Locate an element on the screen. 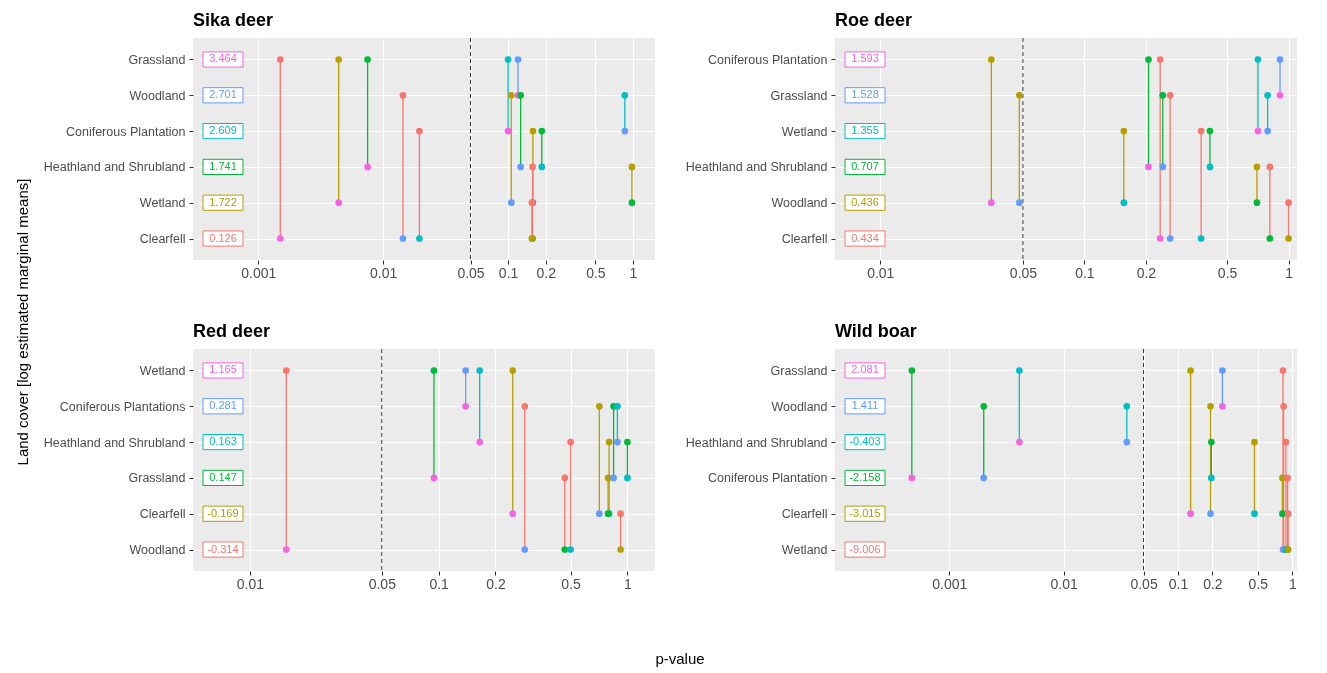  y-axis-title: Land cover [log estimated marginal means] is located at coordinates (22, 322).